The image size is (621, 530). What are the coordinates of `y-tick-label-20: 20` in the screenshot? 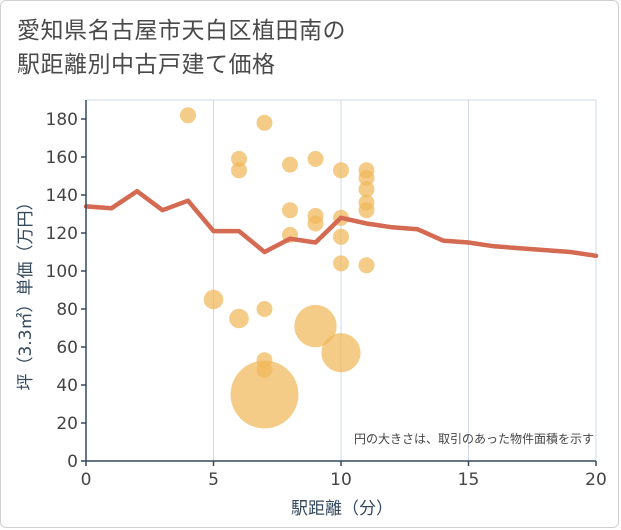 It's located at (67, 424).